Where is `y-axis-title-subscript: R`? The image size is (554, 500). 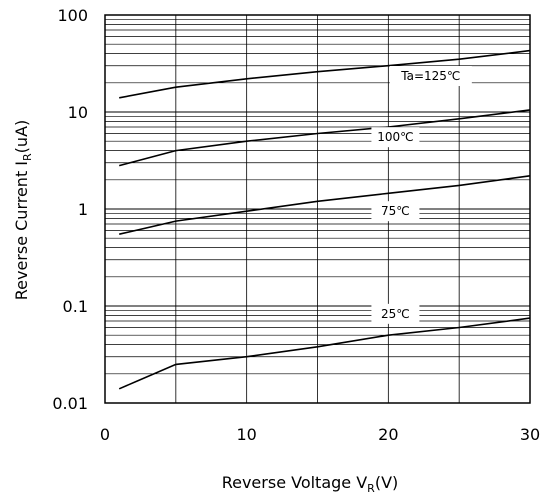 y-axis-title-subscript: R is located at coordinates (27, 157).